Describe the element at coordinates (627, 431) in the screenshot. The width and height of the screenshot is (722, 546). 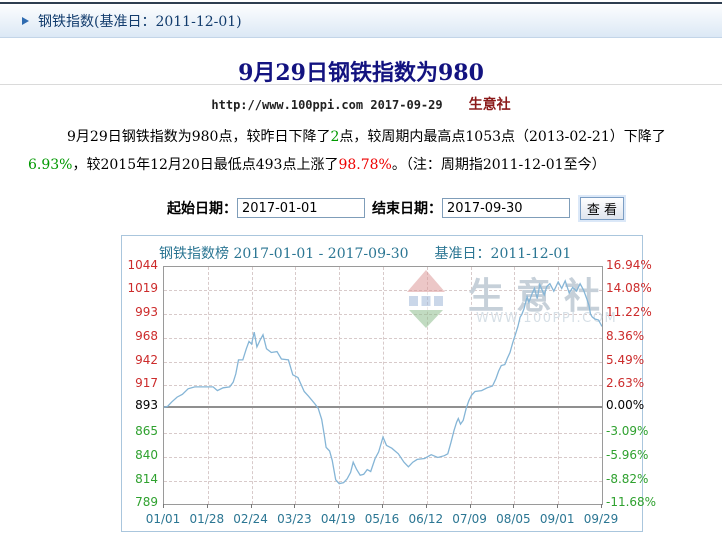
I see `y-axis-label-right: -3.09%` at that location.